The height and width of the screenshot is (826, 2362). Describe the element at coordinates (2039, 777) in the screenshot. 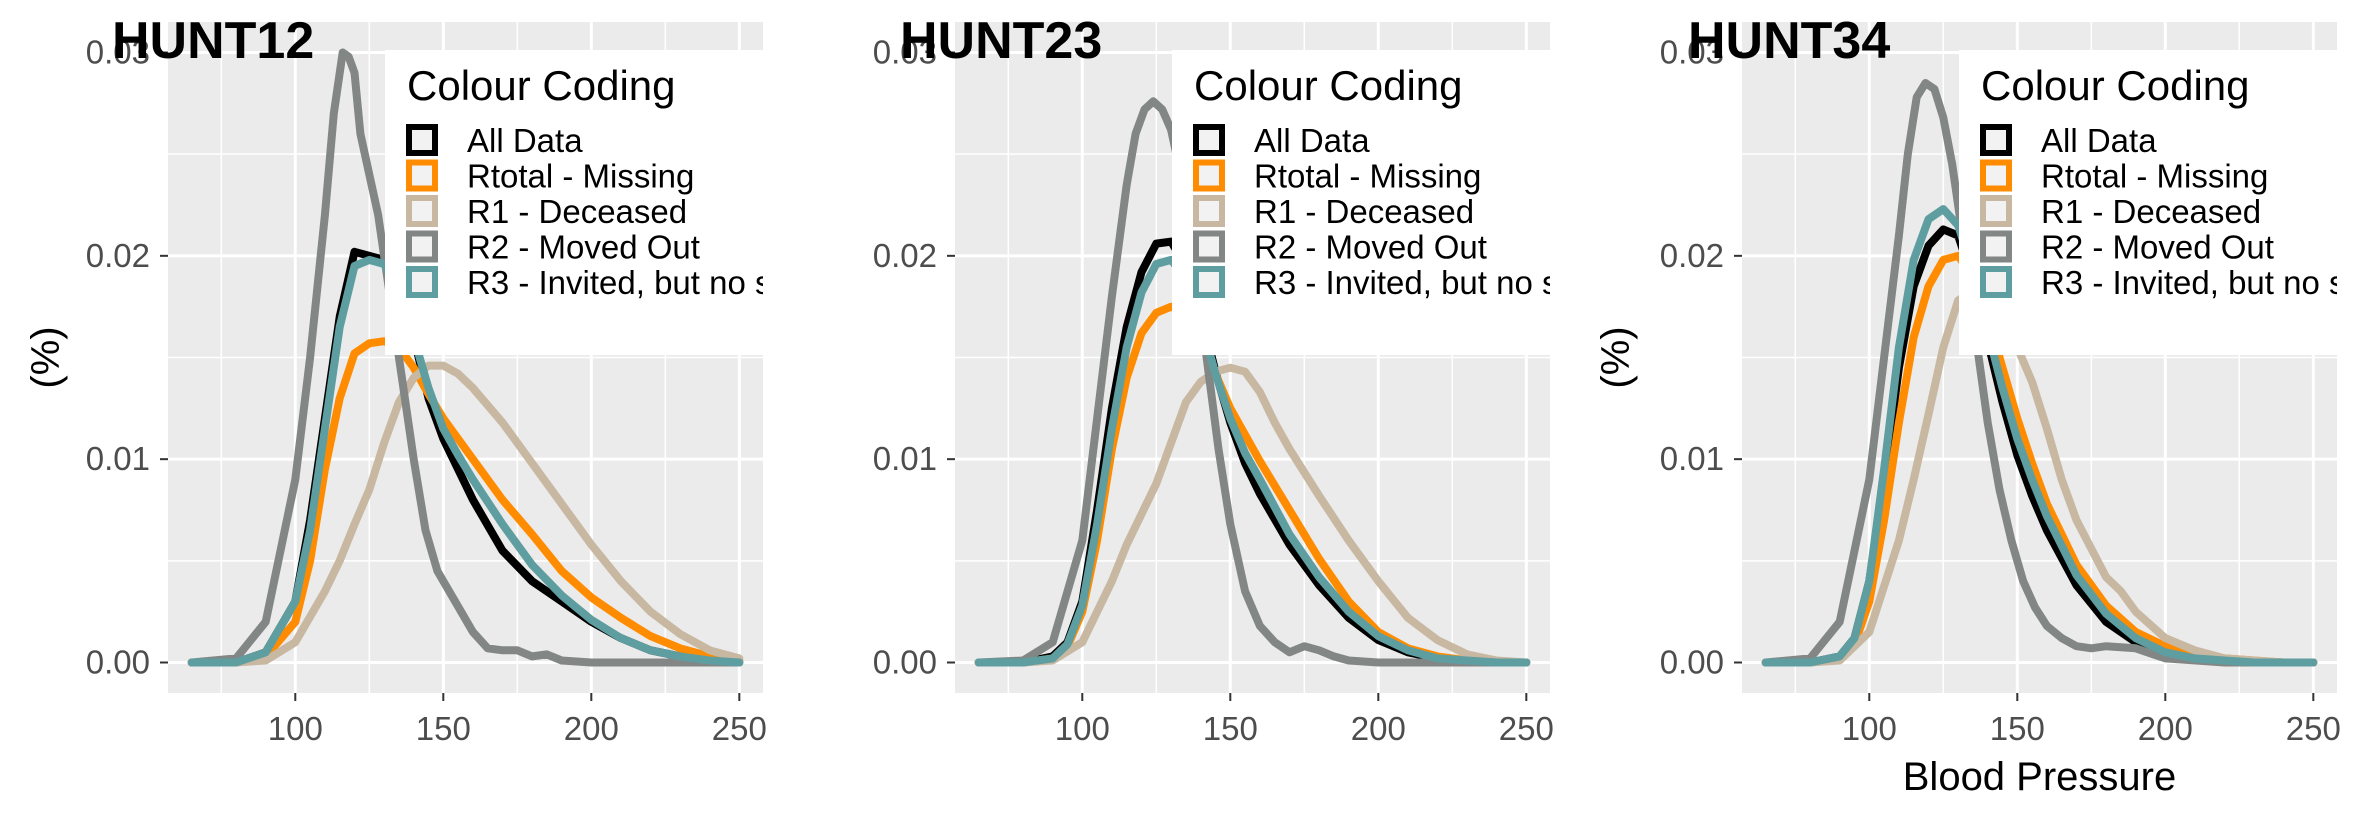

I see `x-axis-label: Blood Pressure` at that location.